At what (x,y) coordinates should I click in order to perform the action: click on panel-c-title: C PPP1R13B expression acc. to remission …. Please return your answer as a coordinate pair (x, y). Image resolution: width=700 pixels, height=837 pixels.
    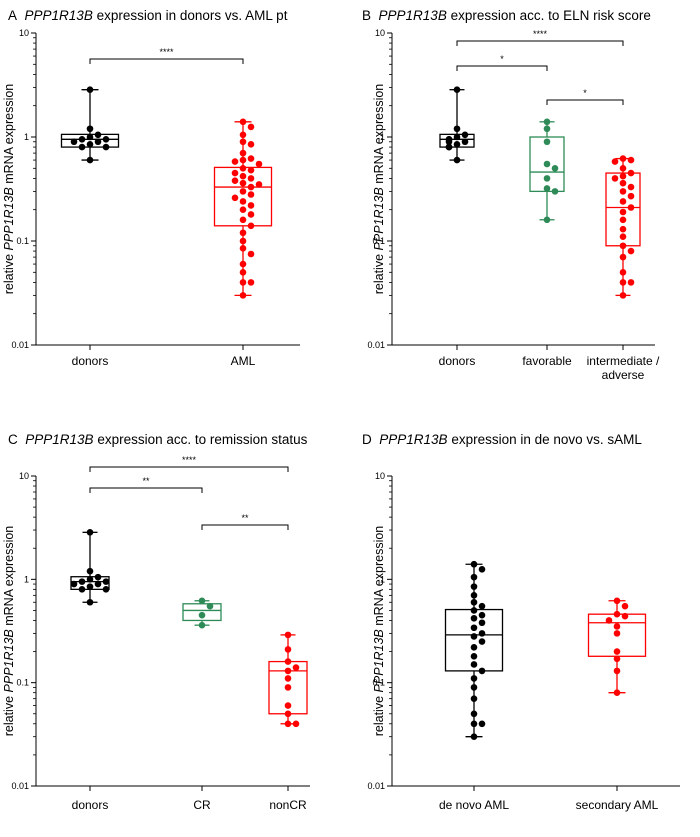
    Looking at the image, I should click on (157, 439).